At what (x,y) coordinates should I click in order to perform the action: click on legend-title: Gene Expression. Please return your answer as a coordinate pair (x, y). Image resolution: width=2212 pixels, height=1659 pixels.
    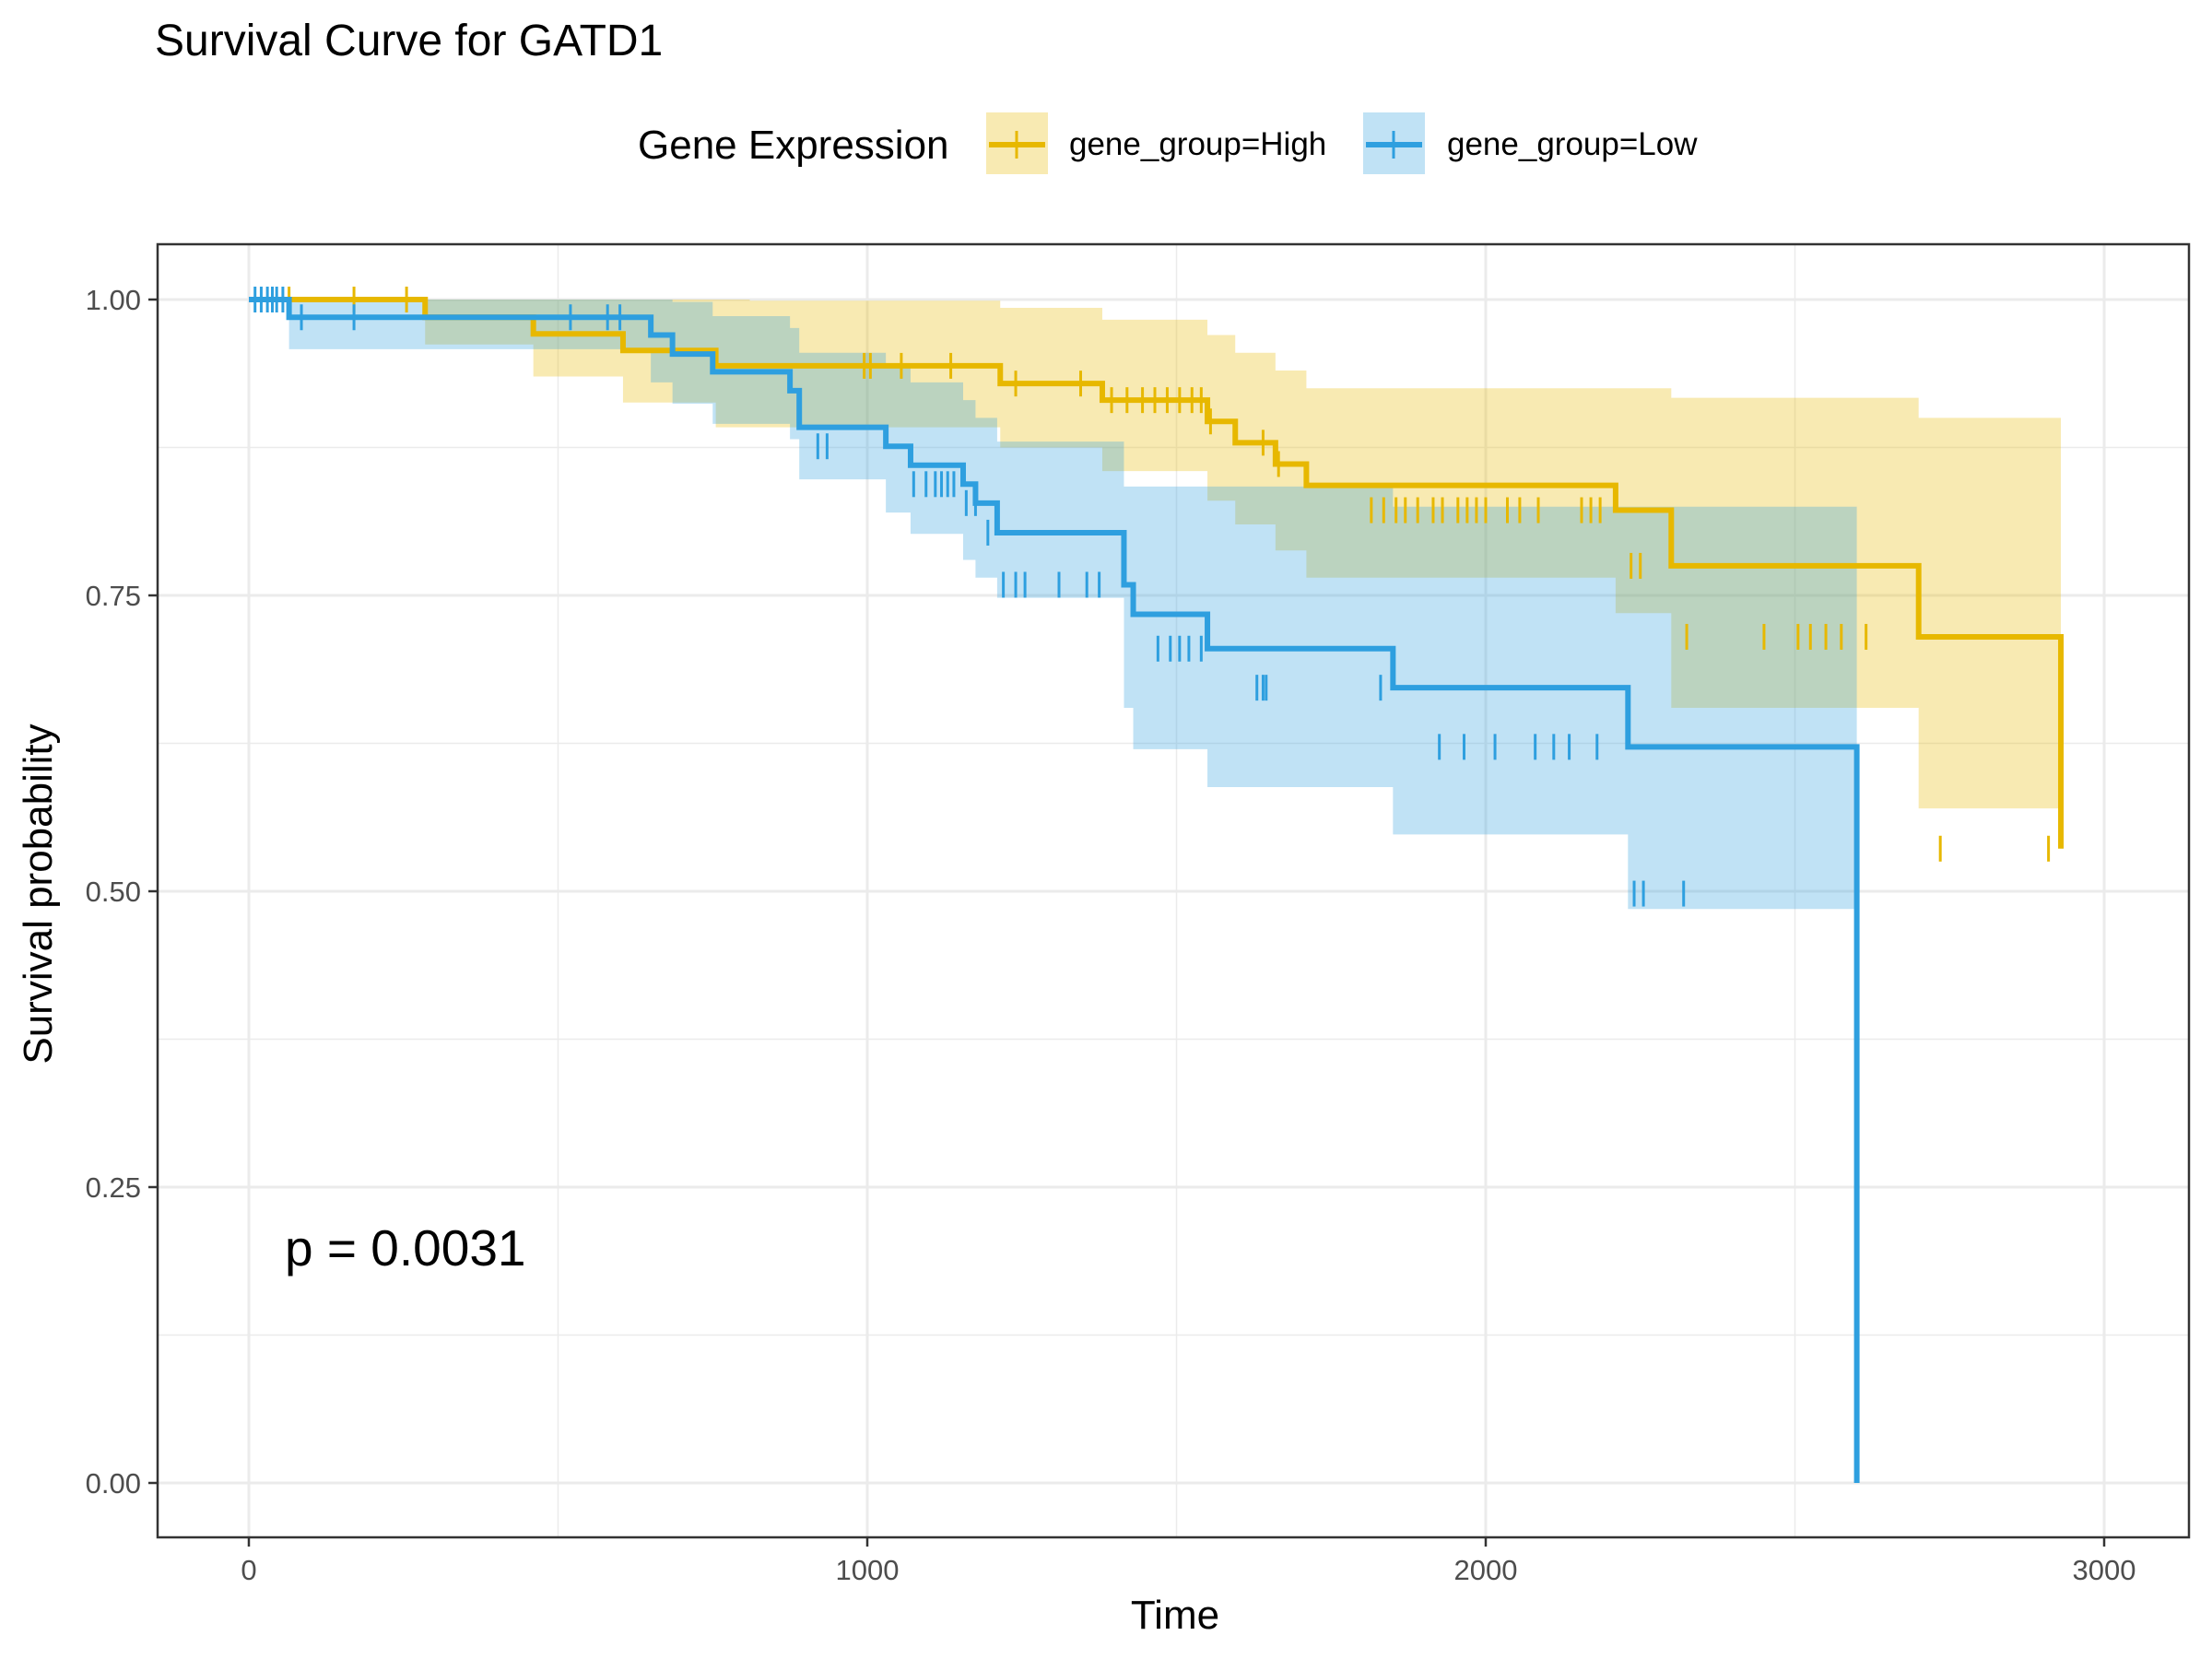
    Looking at the image, I should click on (793, 145).